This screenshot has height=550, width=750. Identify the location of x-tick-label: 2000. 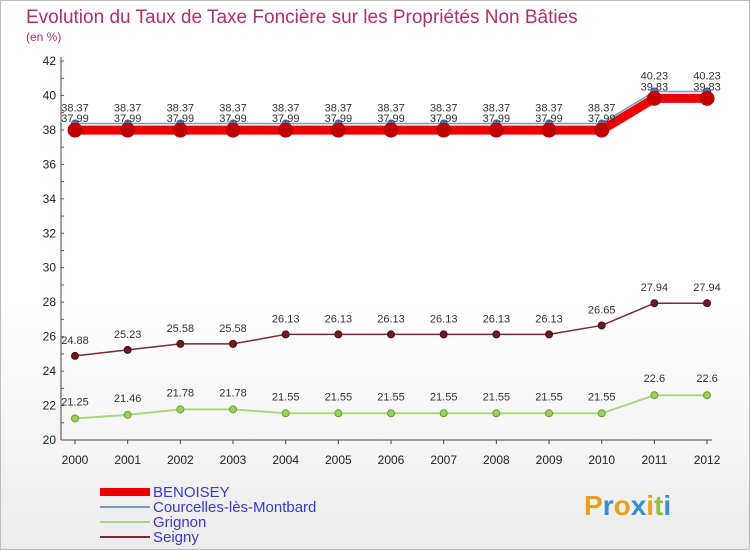
(75, 460).